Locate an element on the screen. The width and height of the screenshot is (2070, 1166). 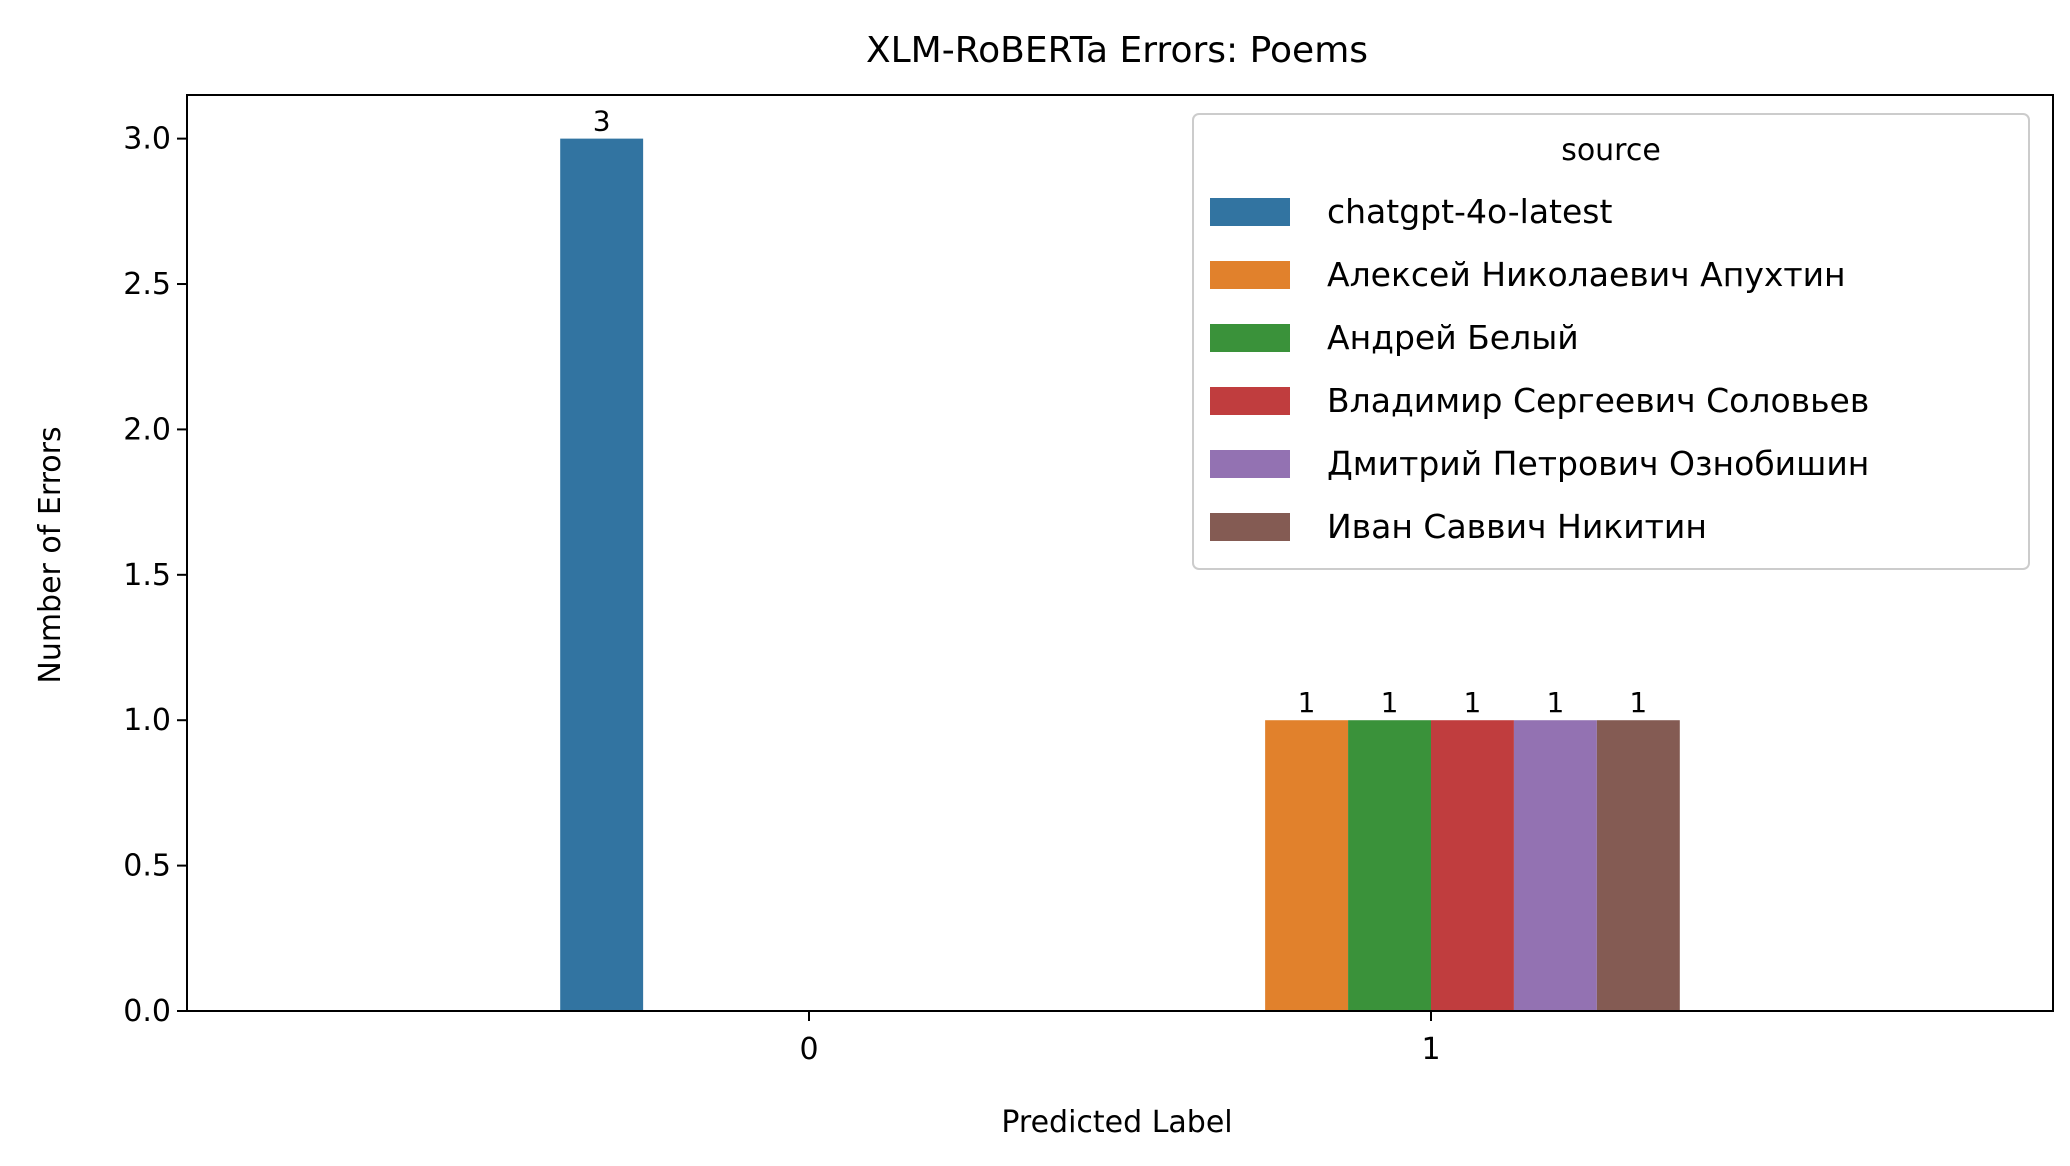
data-label-4: 1 is located at coordinates (1555, 702).